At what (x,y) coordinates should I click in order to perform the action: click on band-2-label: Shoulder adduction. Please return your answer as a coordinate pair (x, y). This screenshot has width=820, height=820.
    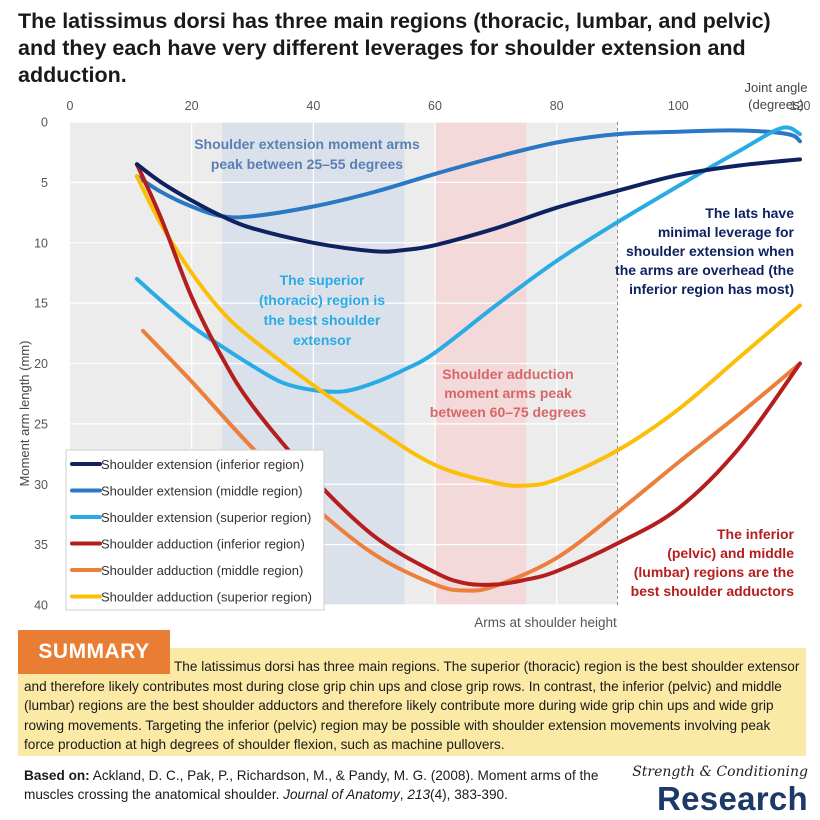
    Looking at the image, I should click on (507, 374).